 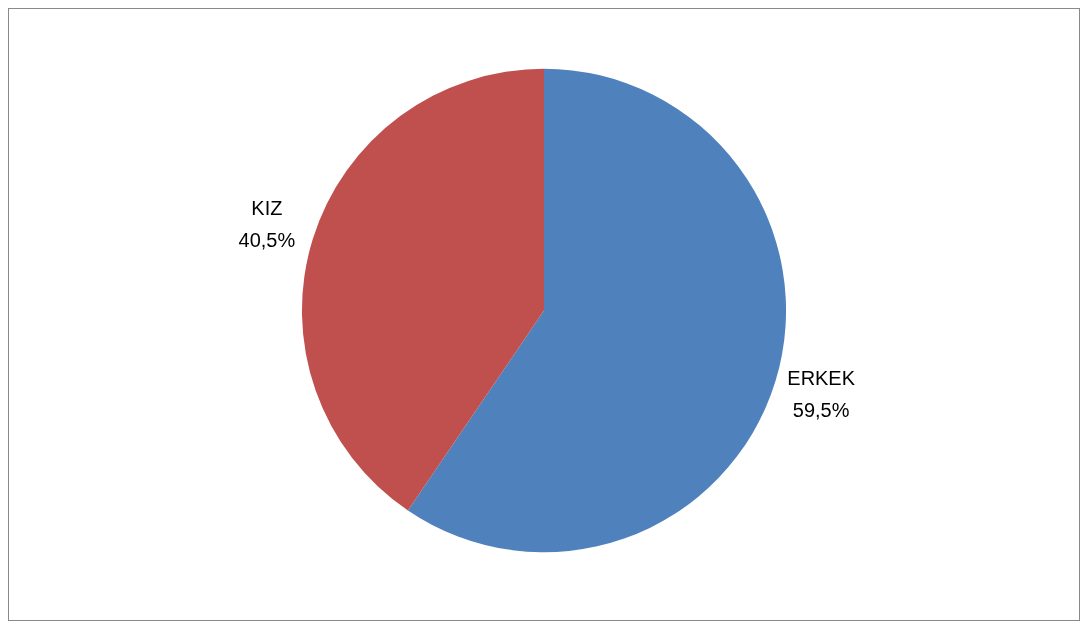 What do you see at coordinates (821, 410) in the screenshot?
I see `data-label: 59,5%` at bounding box center [821, 410].